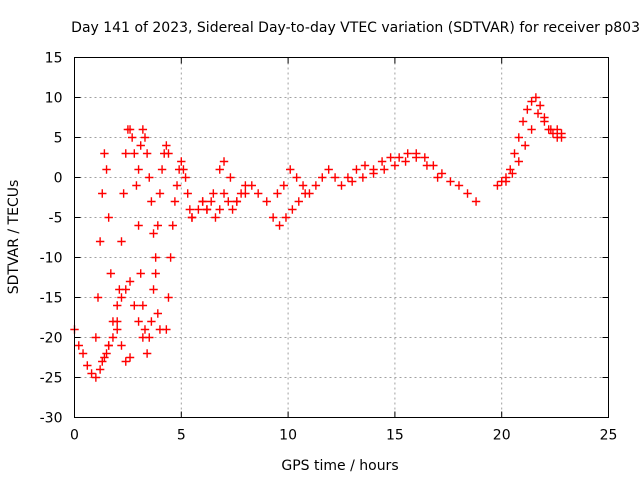  Describe the element at coordinates (74, 436) in the screenshot. I see `x-tick-label: 0` at that location.